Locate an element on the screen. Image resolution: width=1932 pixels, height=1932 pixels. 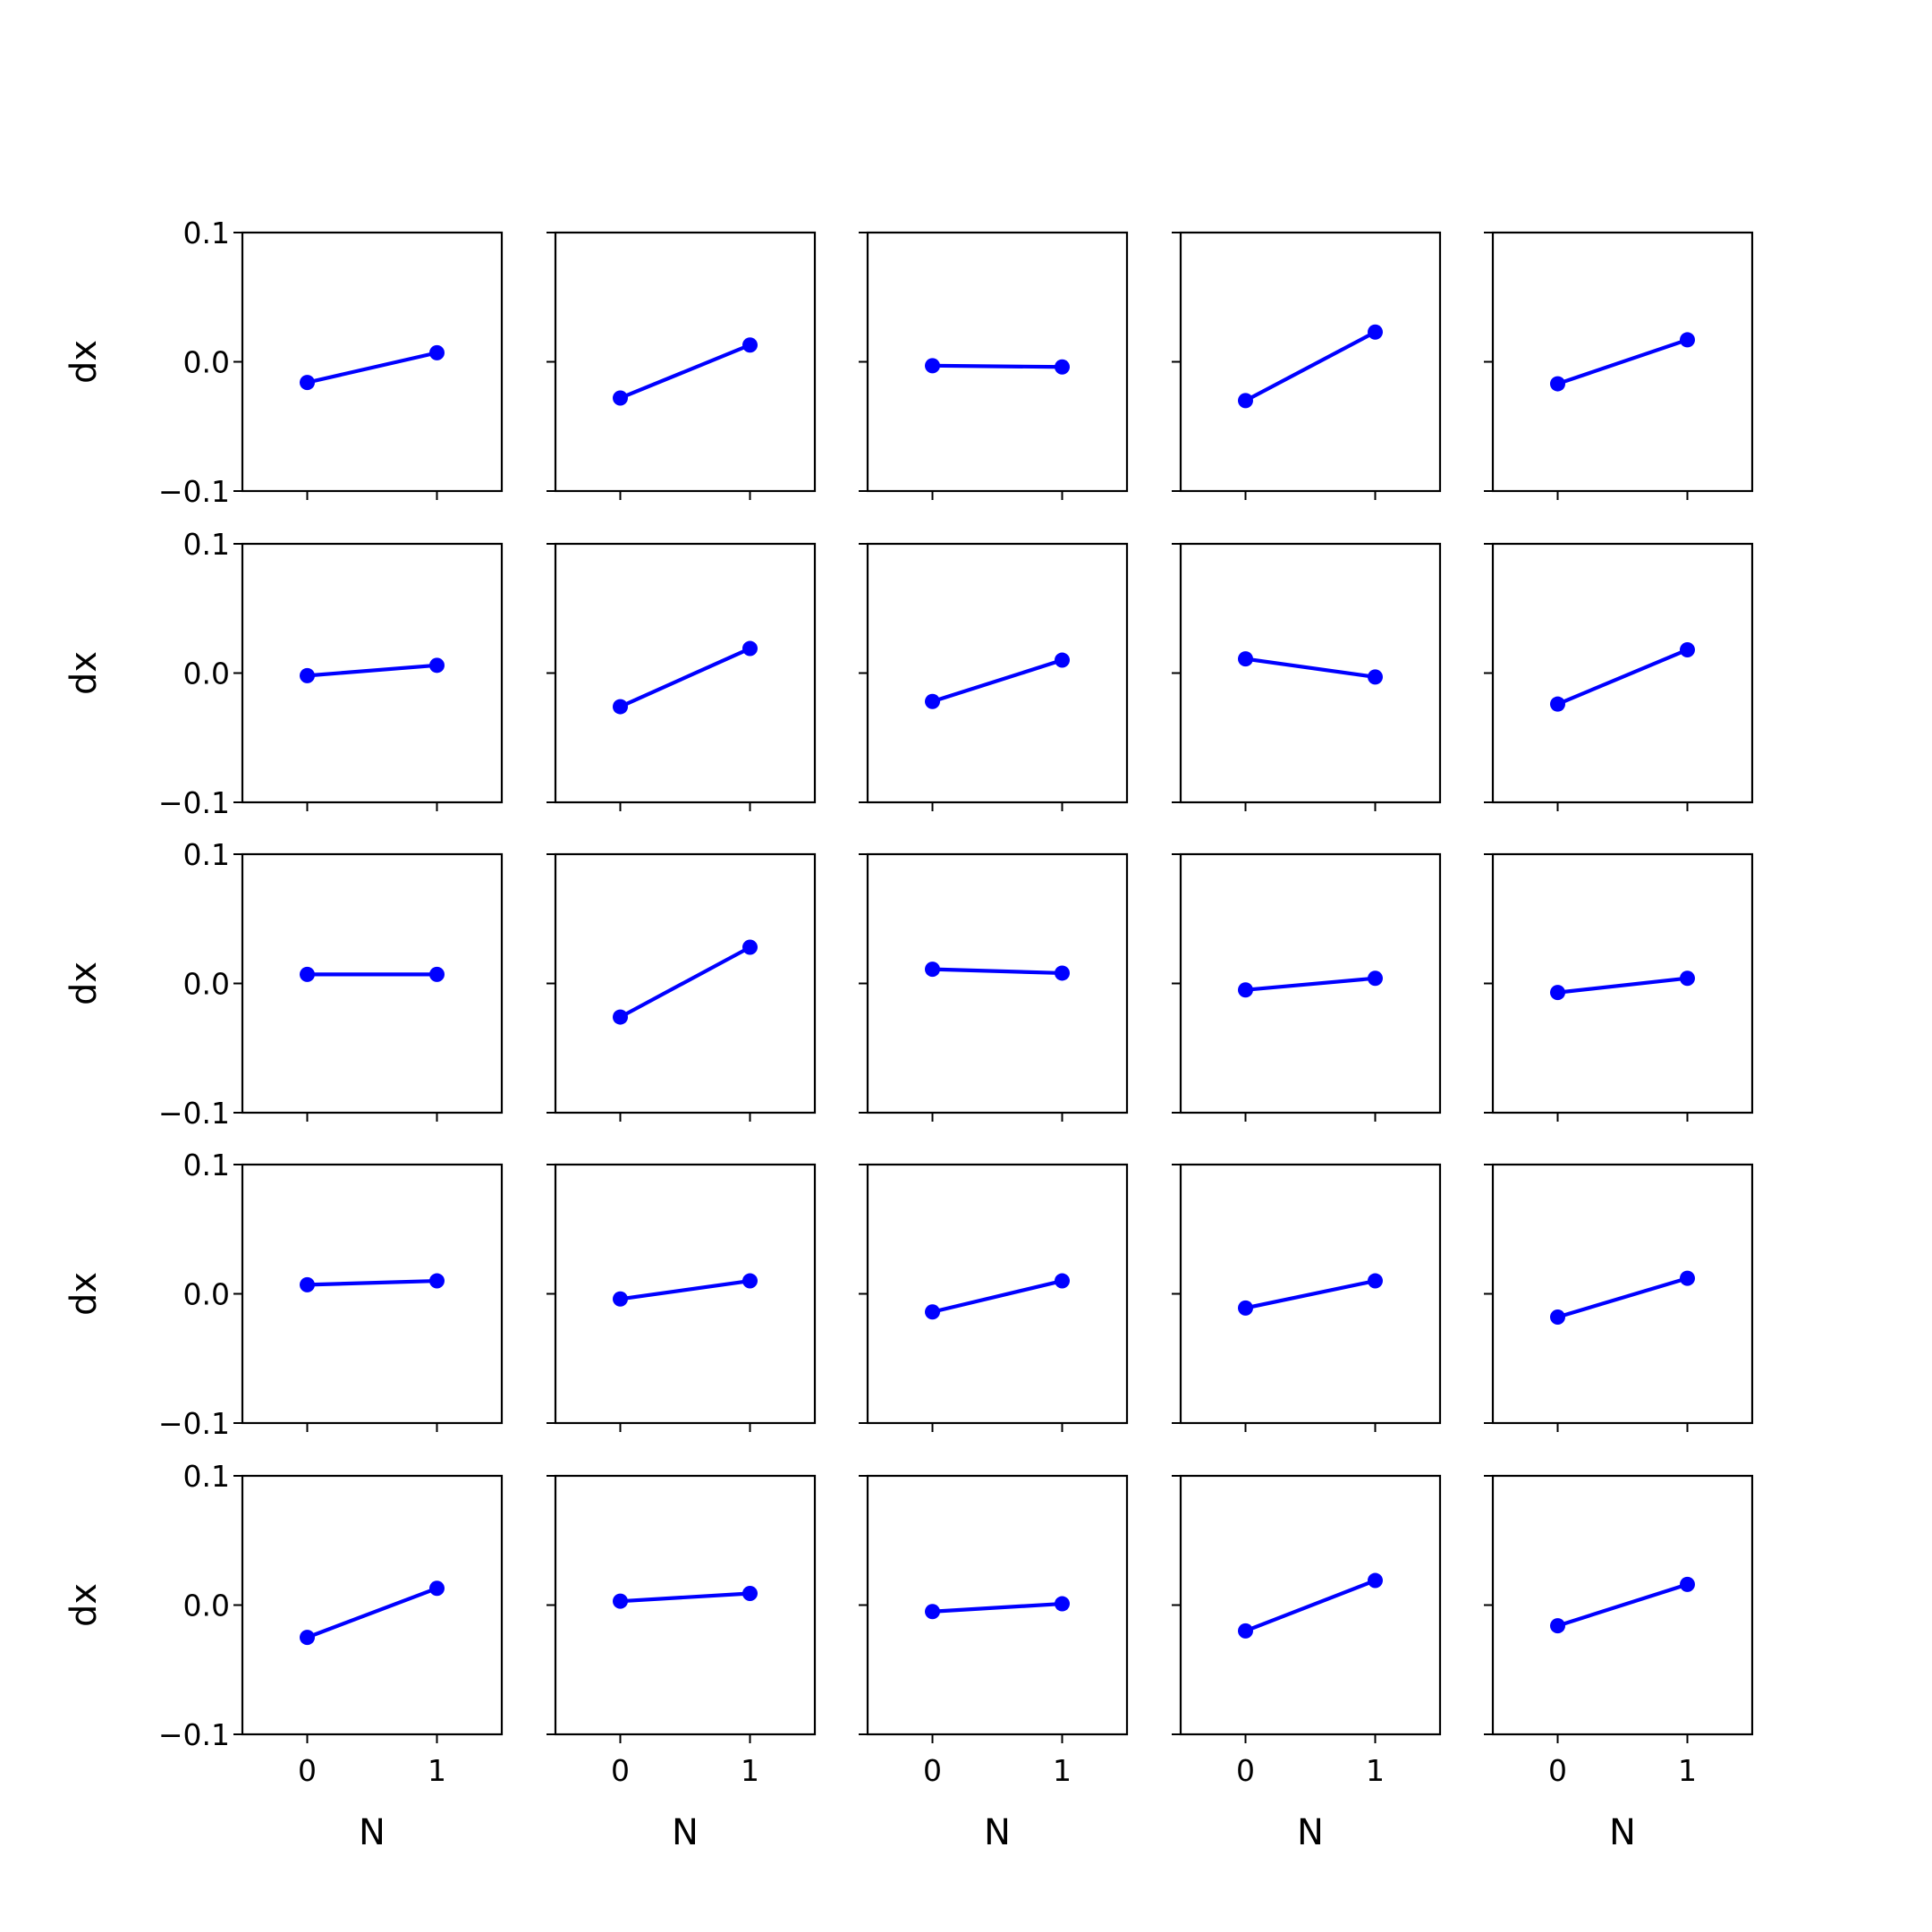
subplot-r2-c4 is located at coordinates (1307, 676).